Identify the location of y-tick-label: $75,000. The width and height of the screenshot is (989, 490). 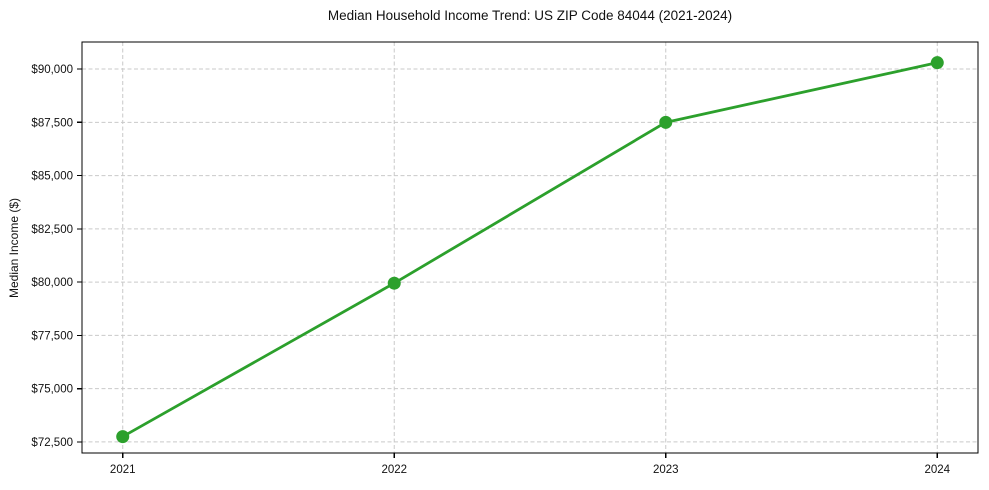
(52, 390).